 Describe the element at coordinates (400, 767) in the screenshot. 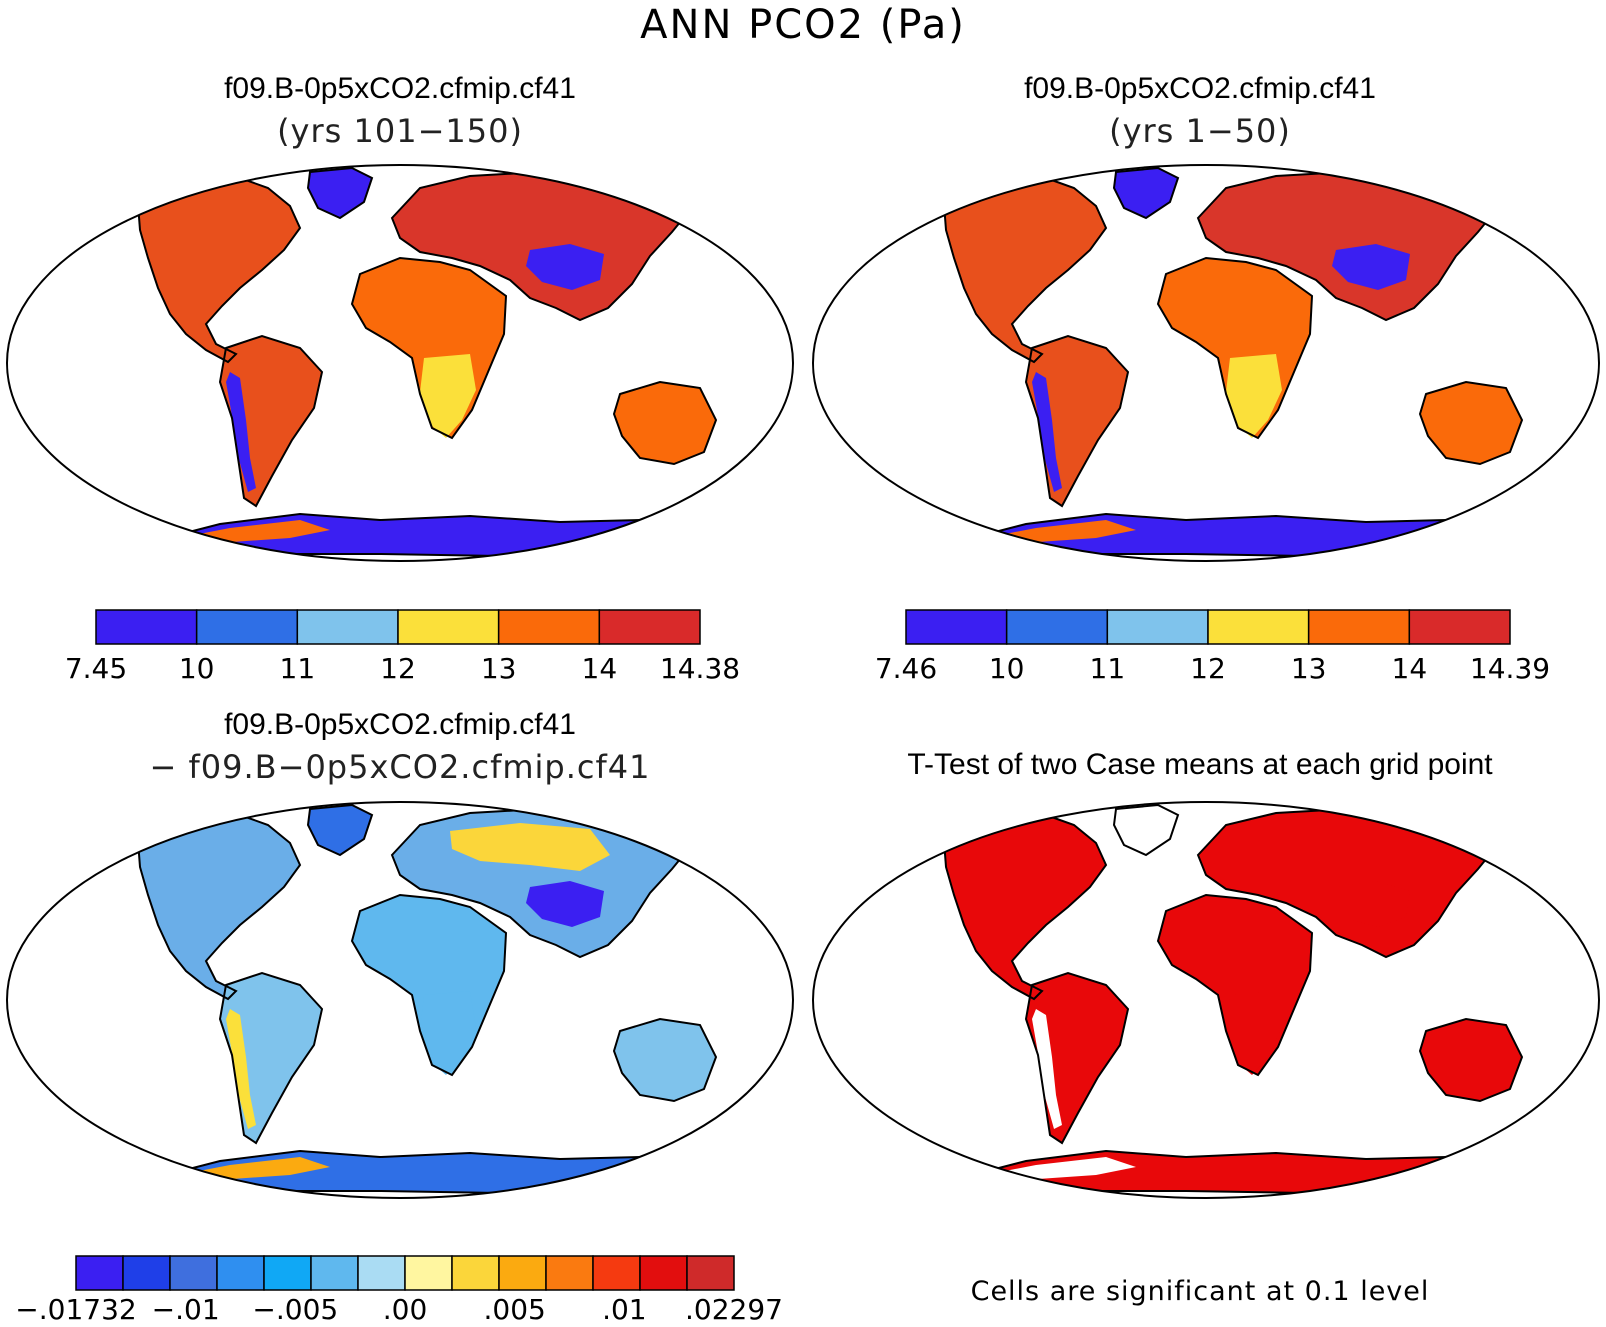

I see `panel3-subtitle: − f09.B−0p5xCO2.cfmip.cf41` at that location.